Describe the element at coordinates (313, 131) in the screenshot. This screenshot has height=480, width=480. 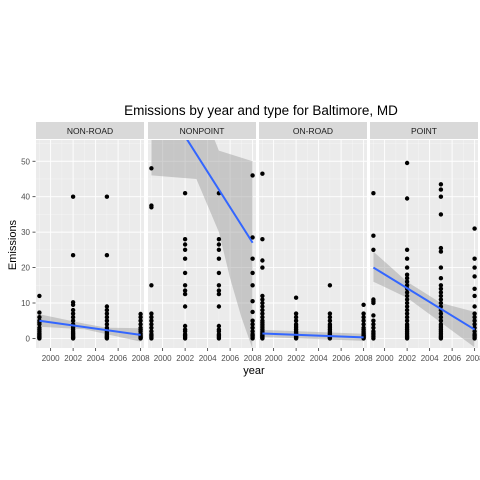
I see `facet-strip-label: ON-ROAD` at that location.